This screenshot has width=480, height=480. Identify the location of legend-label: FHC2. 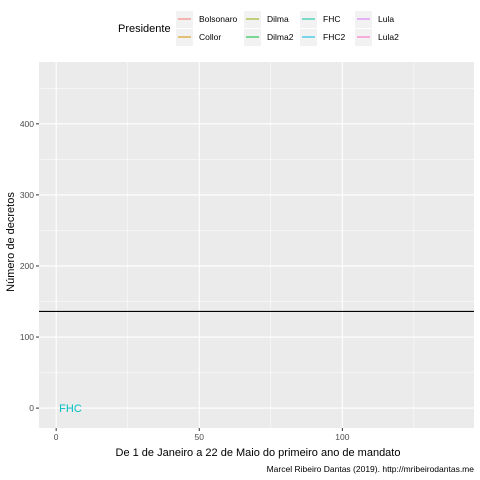
(334, 37).